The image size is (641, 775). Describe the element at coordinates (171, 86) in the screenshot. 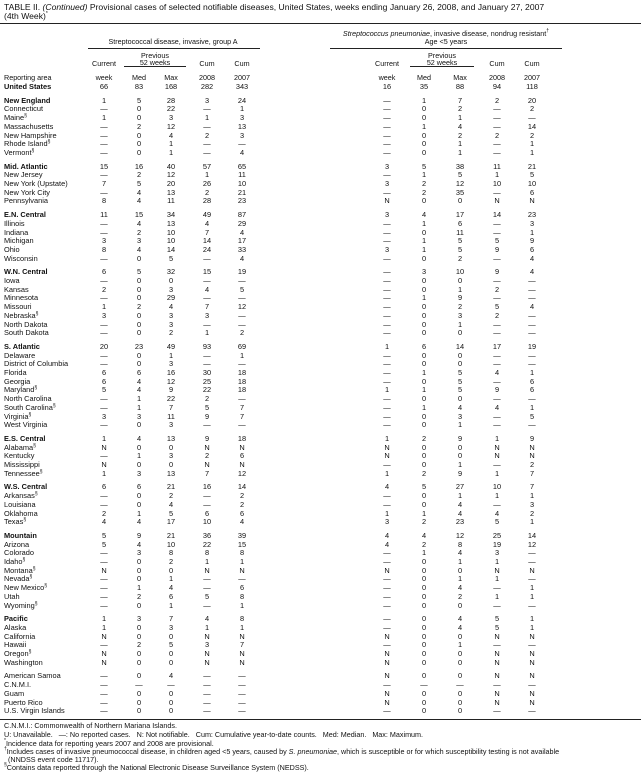

I see `cell-prev-max: 168` at that location.